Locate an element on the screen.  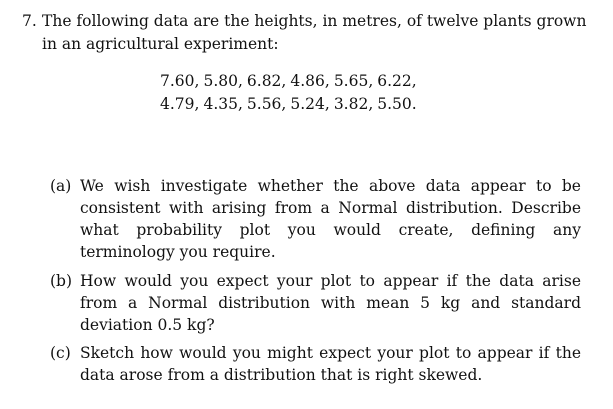
data-value: 5.56, is located at coordinates (266, 104).